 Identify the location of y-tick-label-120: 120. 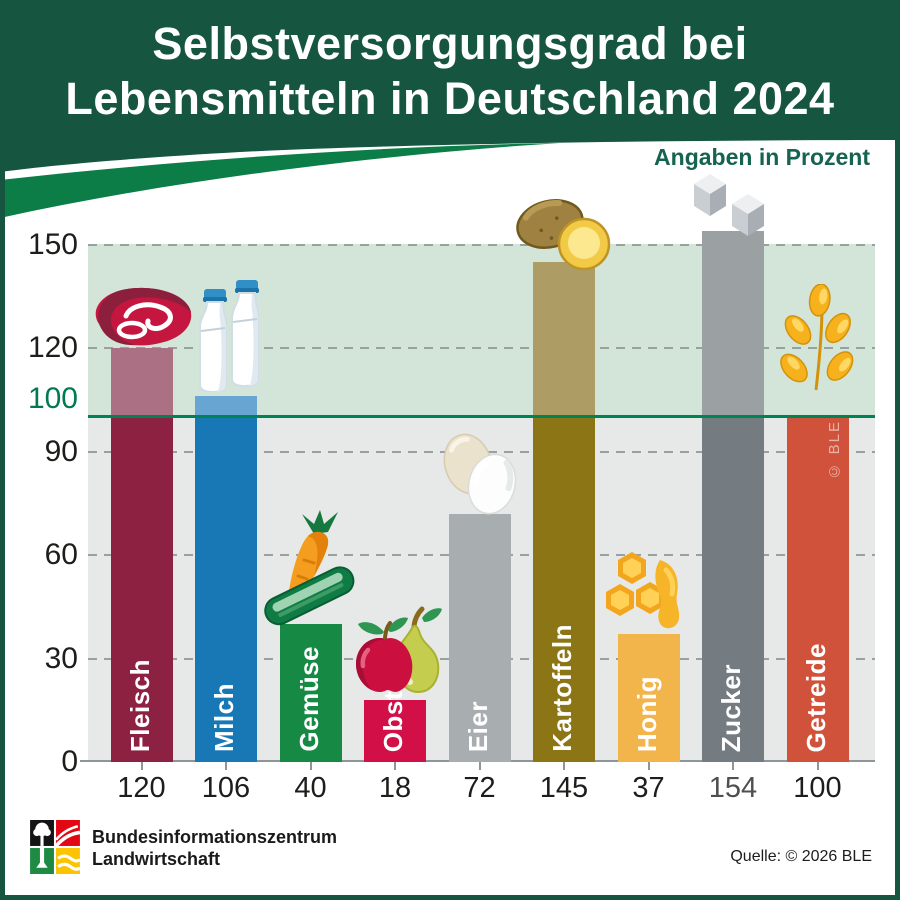
(52, 347).